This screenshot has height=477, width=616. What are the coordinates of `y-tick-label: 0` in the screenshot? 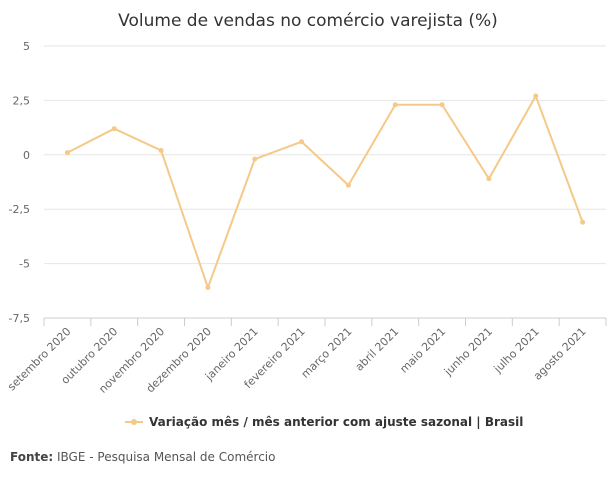 It's located at (26, 155).